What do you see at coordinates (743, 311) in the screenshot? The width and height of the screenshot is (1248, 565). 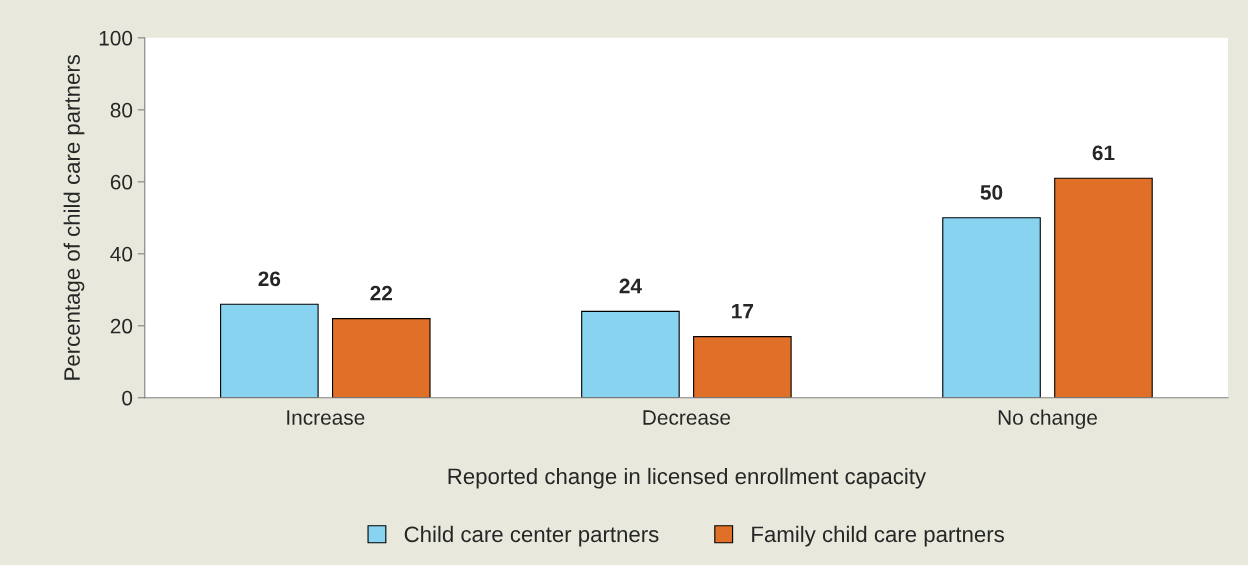 I see `data-label: 17` at bounding box center [743, 311].